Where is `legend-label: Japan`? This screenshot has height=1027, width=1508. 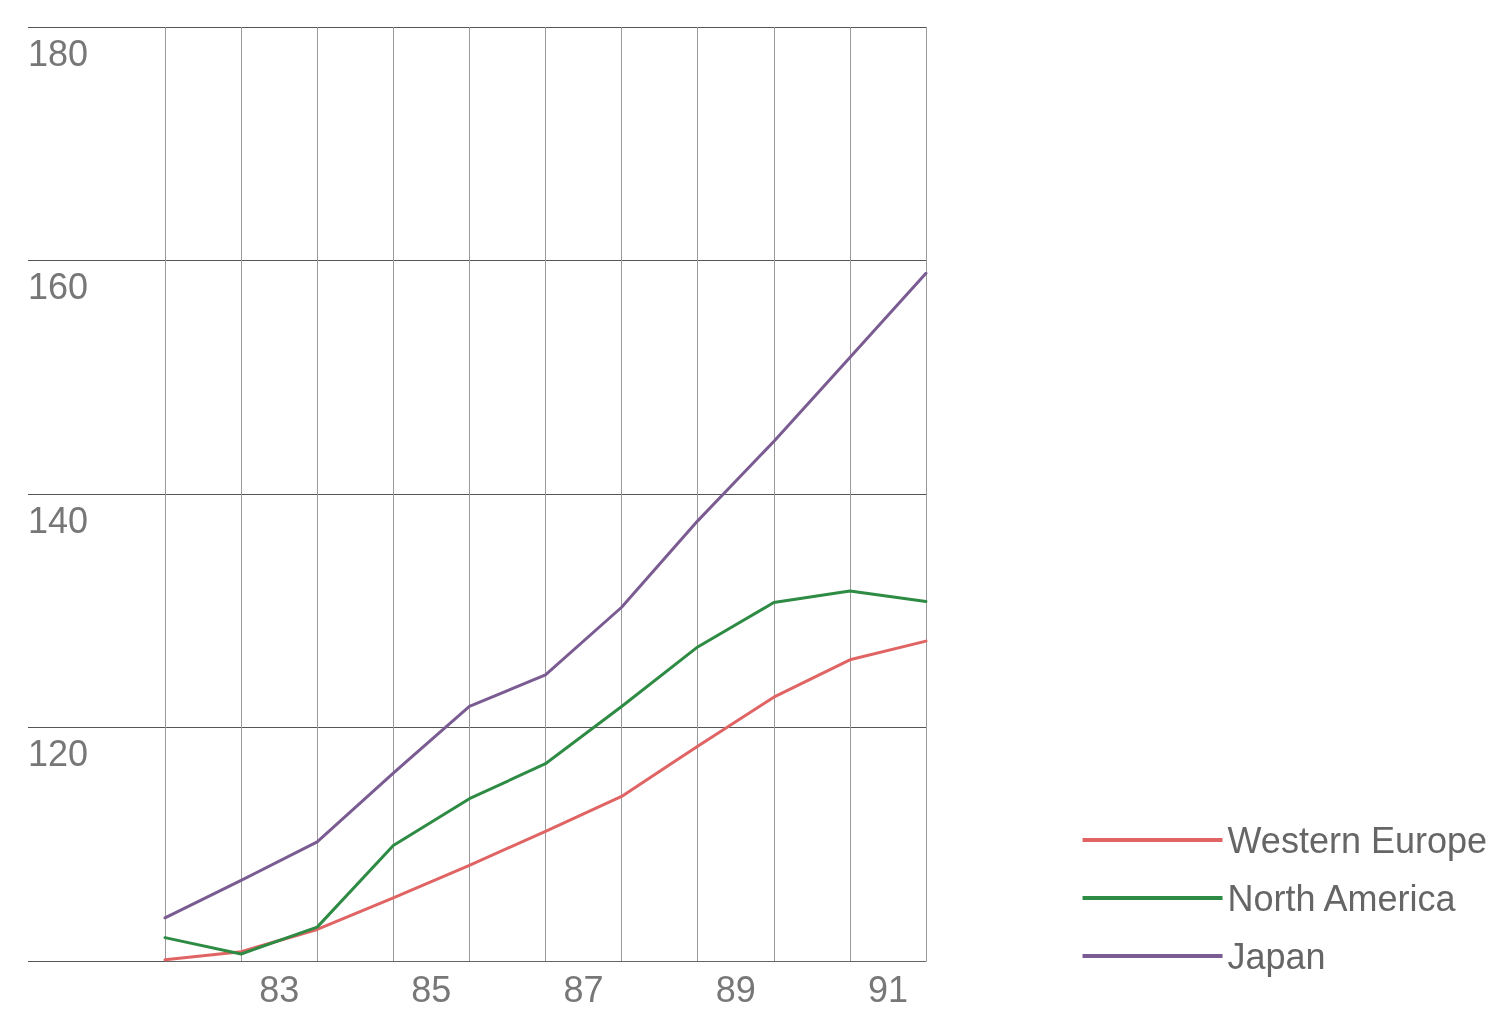
legend-label: Japan is located at coordinates (1276, 956).